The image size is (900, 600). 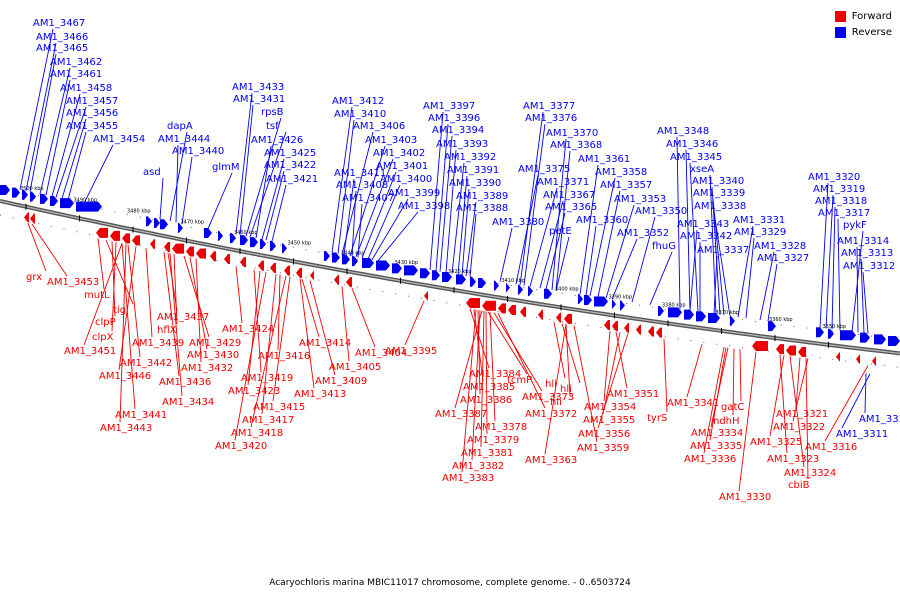 What do you see at coordinates (226, 167) in the screenshot?
I see `reverse-gene-label: glmM` at bounding box center [226, 167].